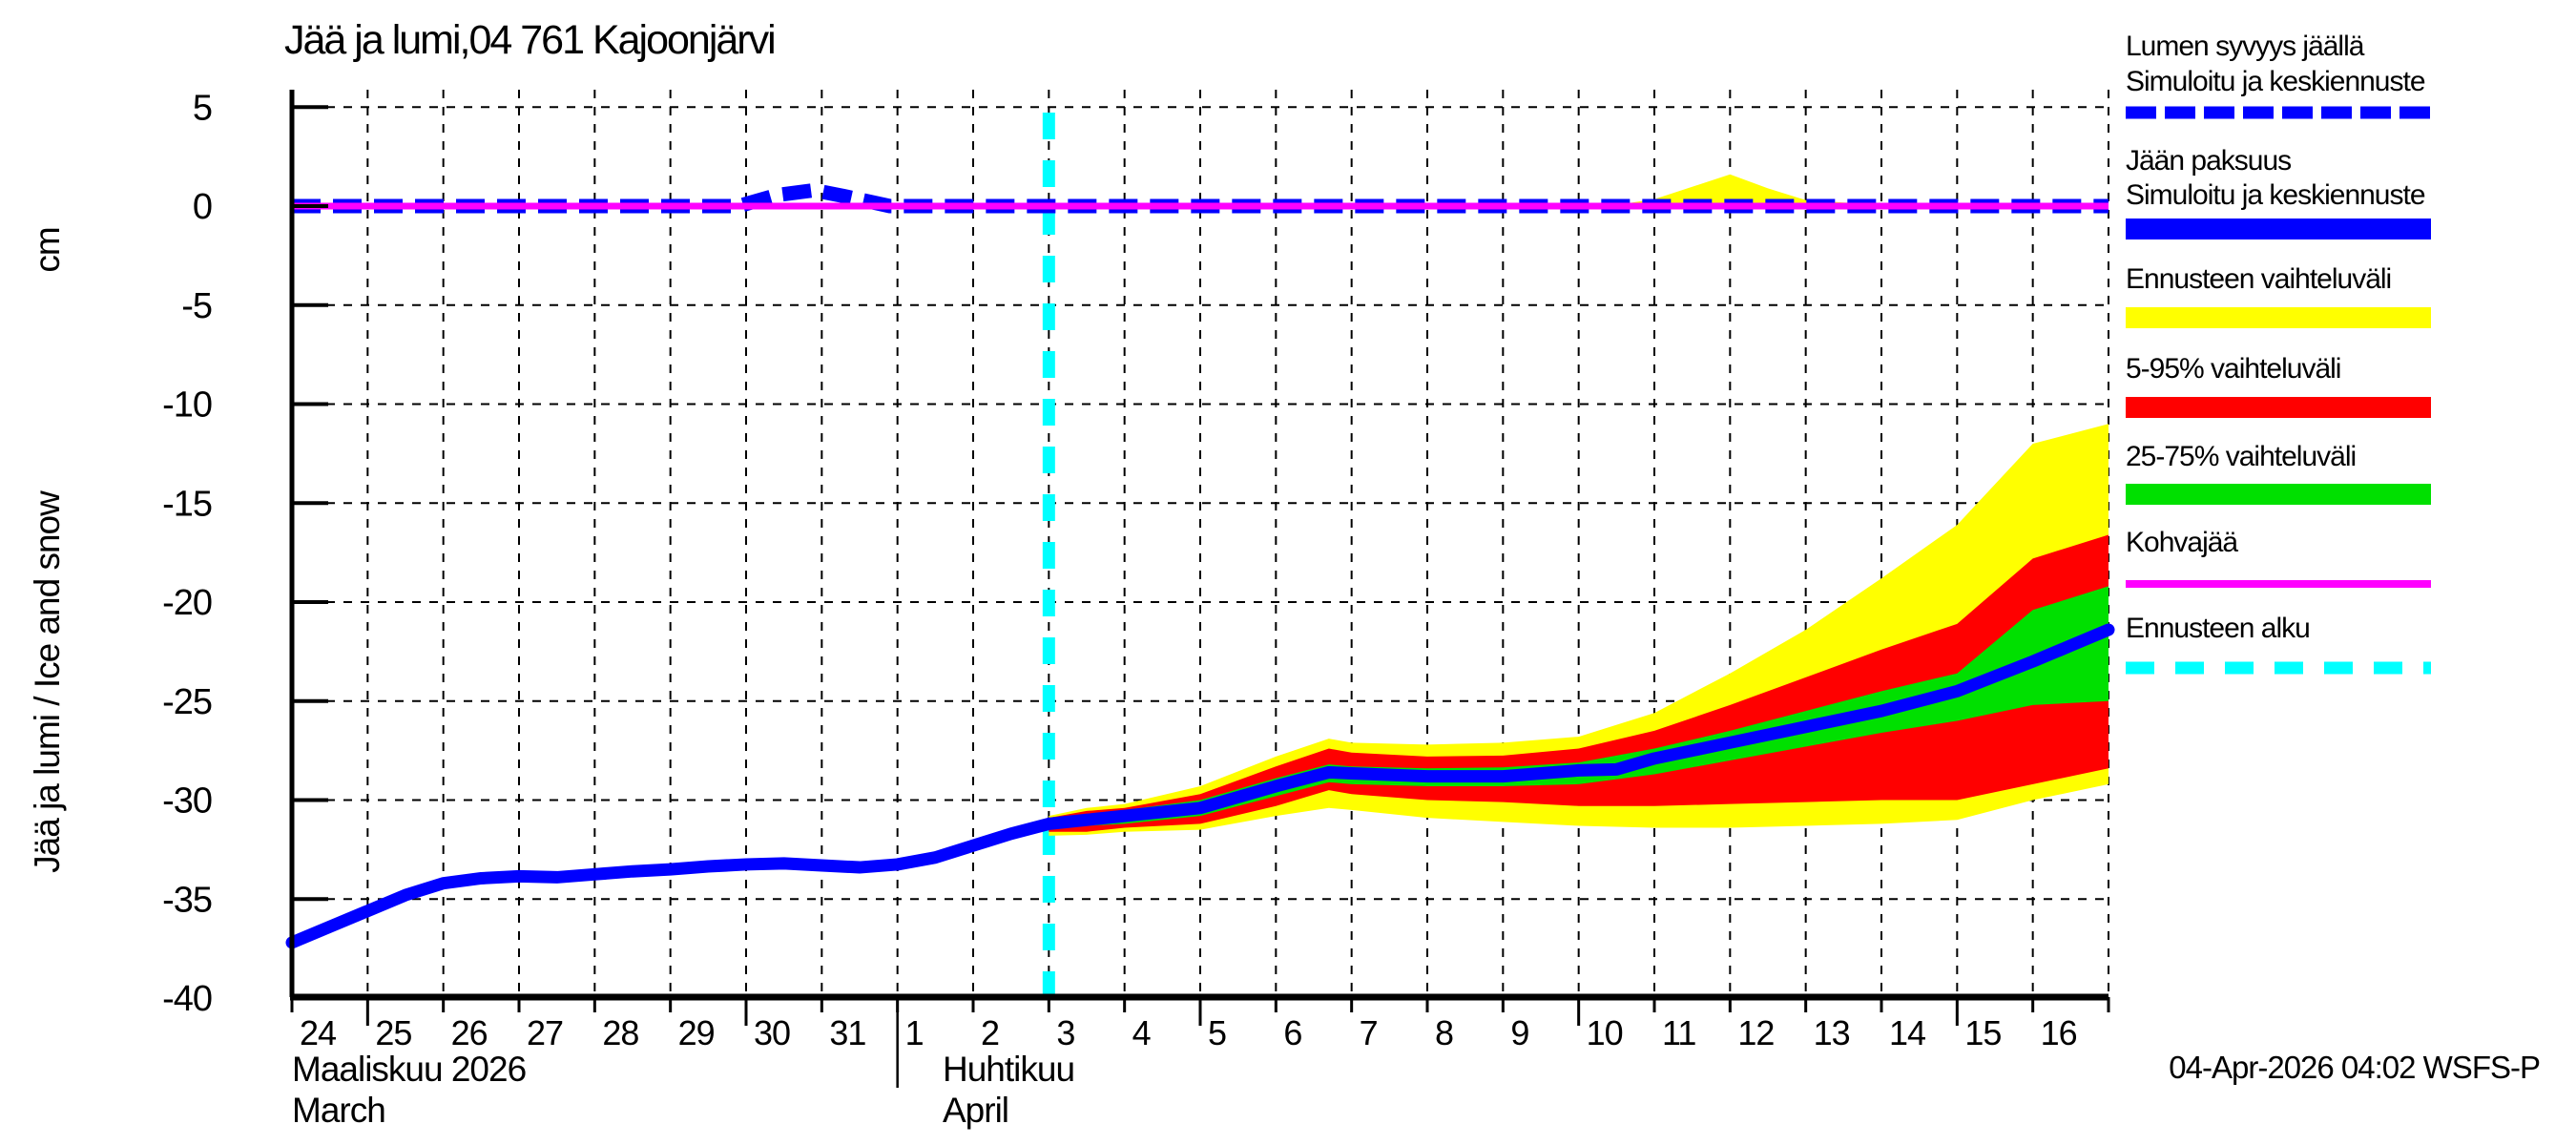  Describe the element at coordinates (1065, 1032) in the screenshot. I see `x-tick-label: 3` at that location.